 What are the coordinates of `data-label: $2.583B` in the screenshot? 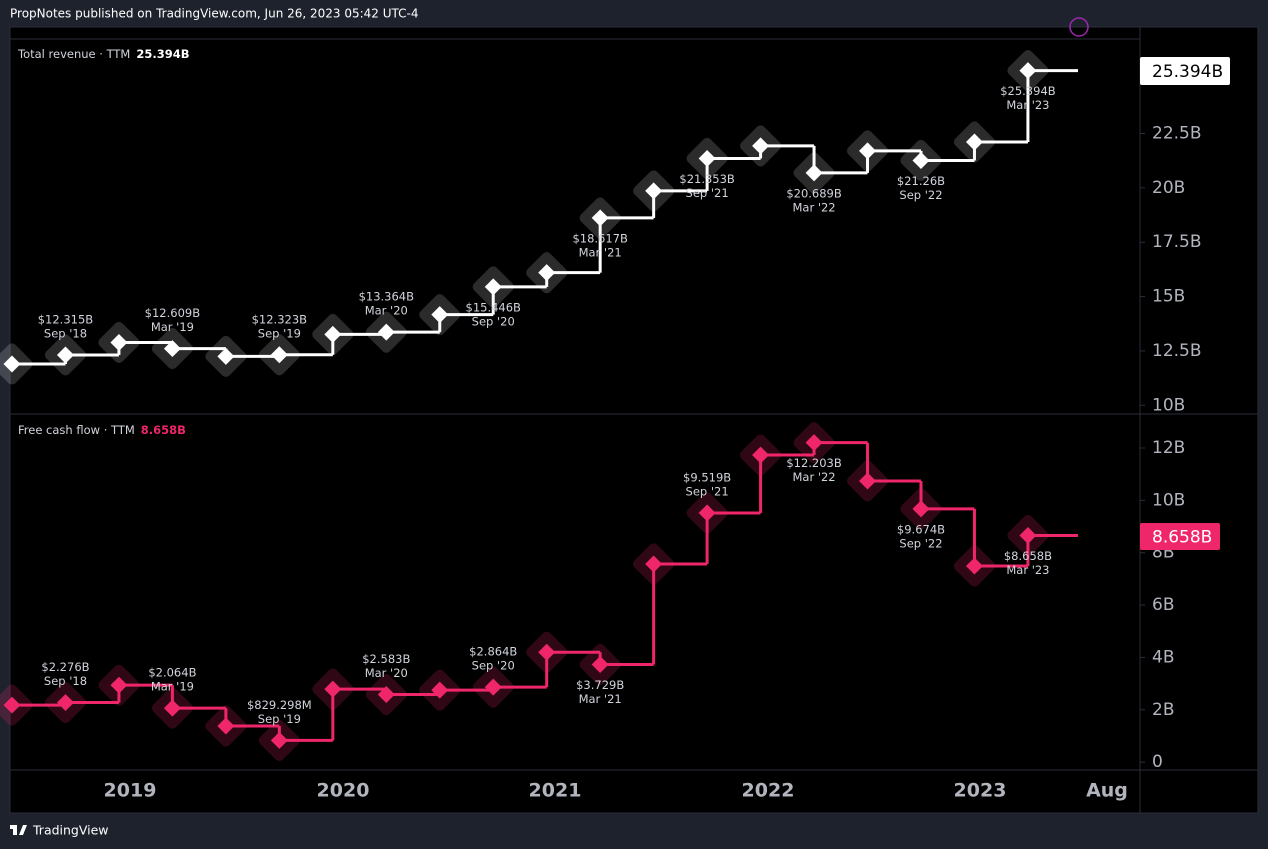 It's located at (386, 659).